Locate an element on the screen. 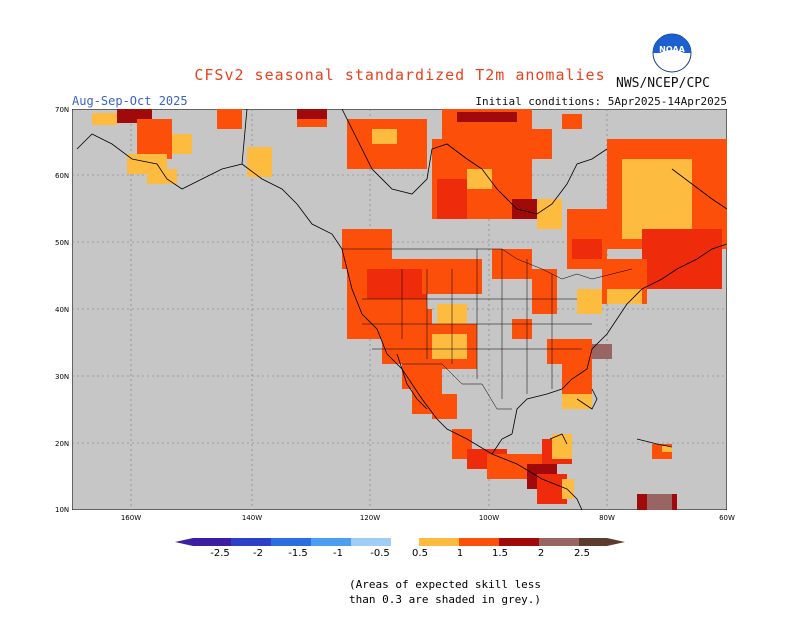 Image resolution: width=800 pixels, height=618 pixels. colorbar-arrow-high is located at coordinates (616, 542).